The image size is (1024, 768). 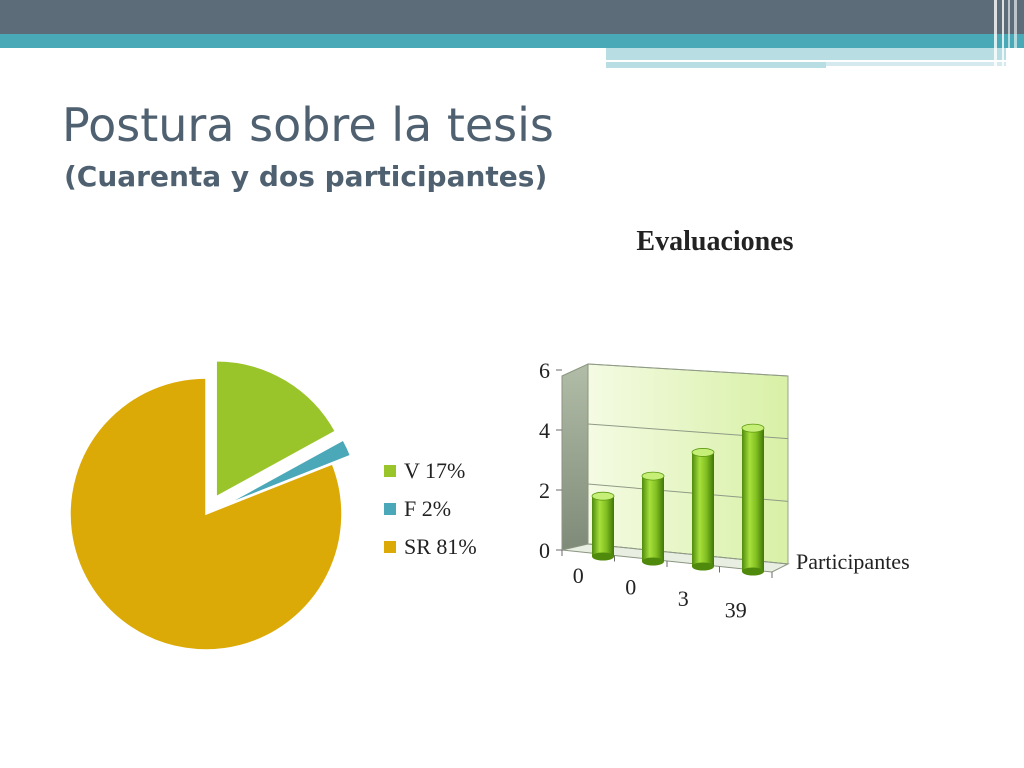 What do you see at coordinates (544, 490) in the screenshot?
I see `y-tick-label: 2` at bounding box center [544, 490].